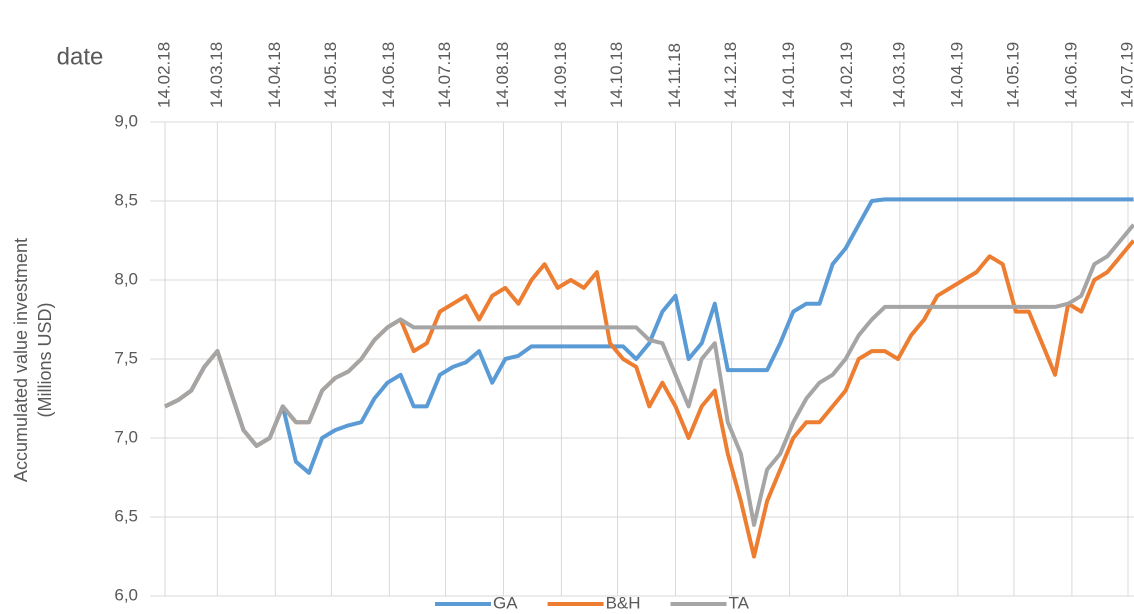 The image size is (1134, 614). I want to click on legend-label: B&H, so click(623, 602).